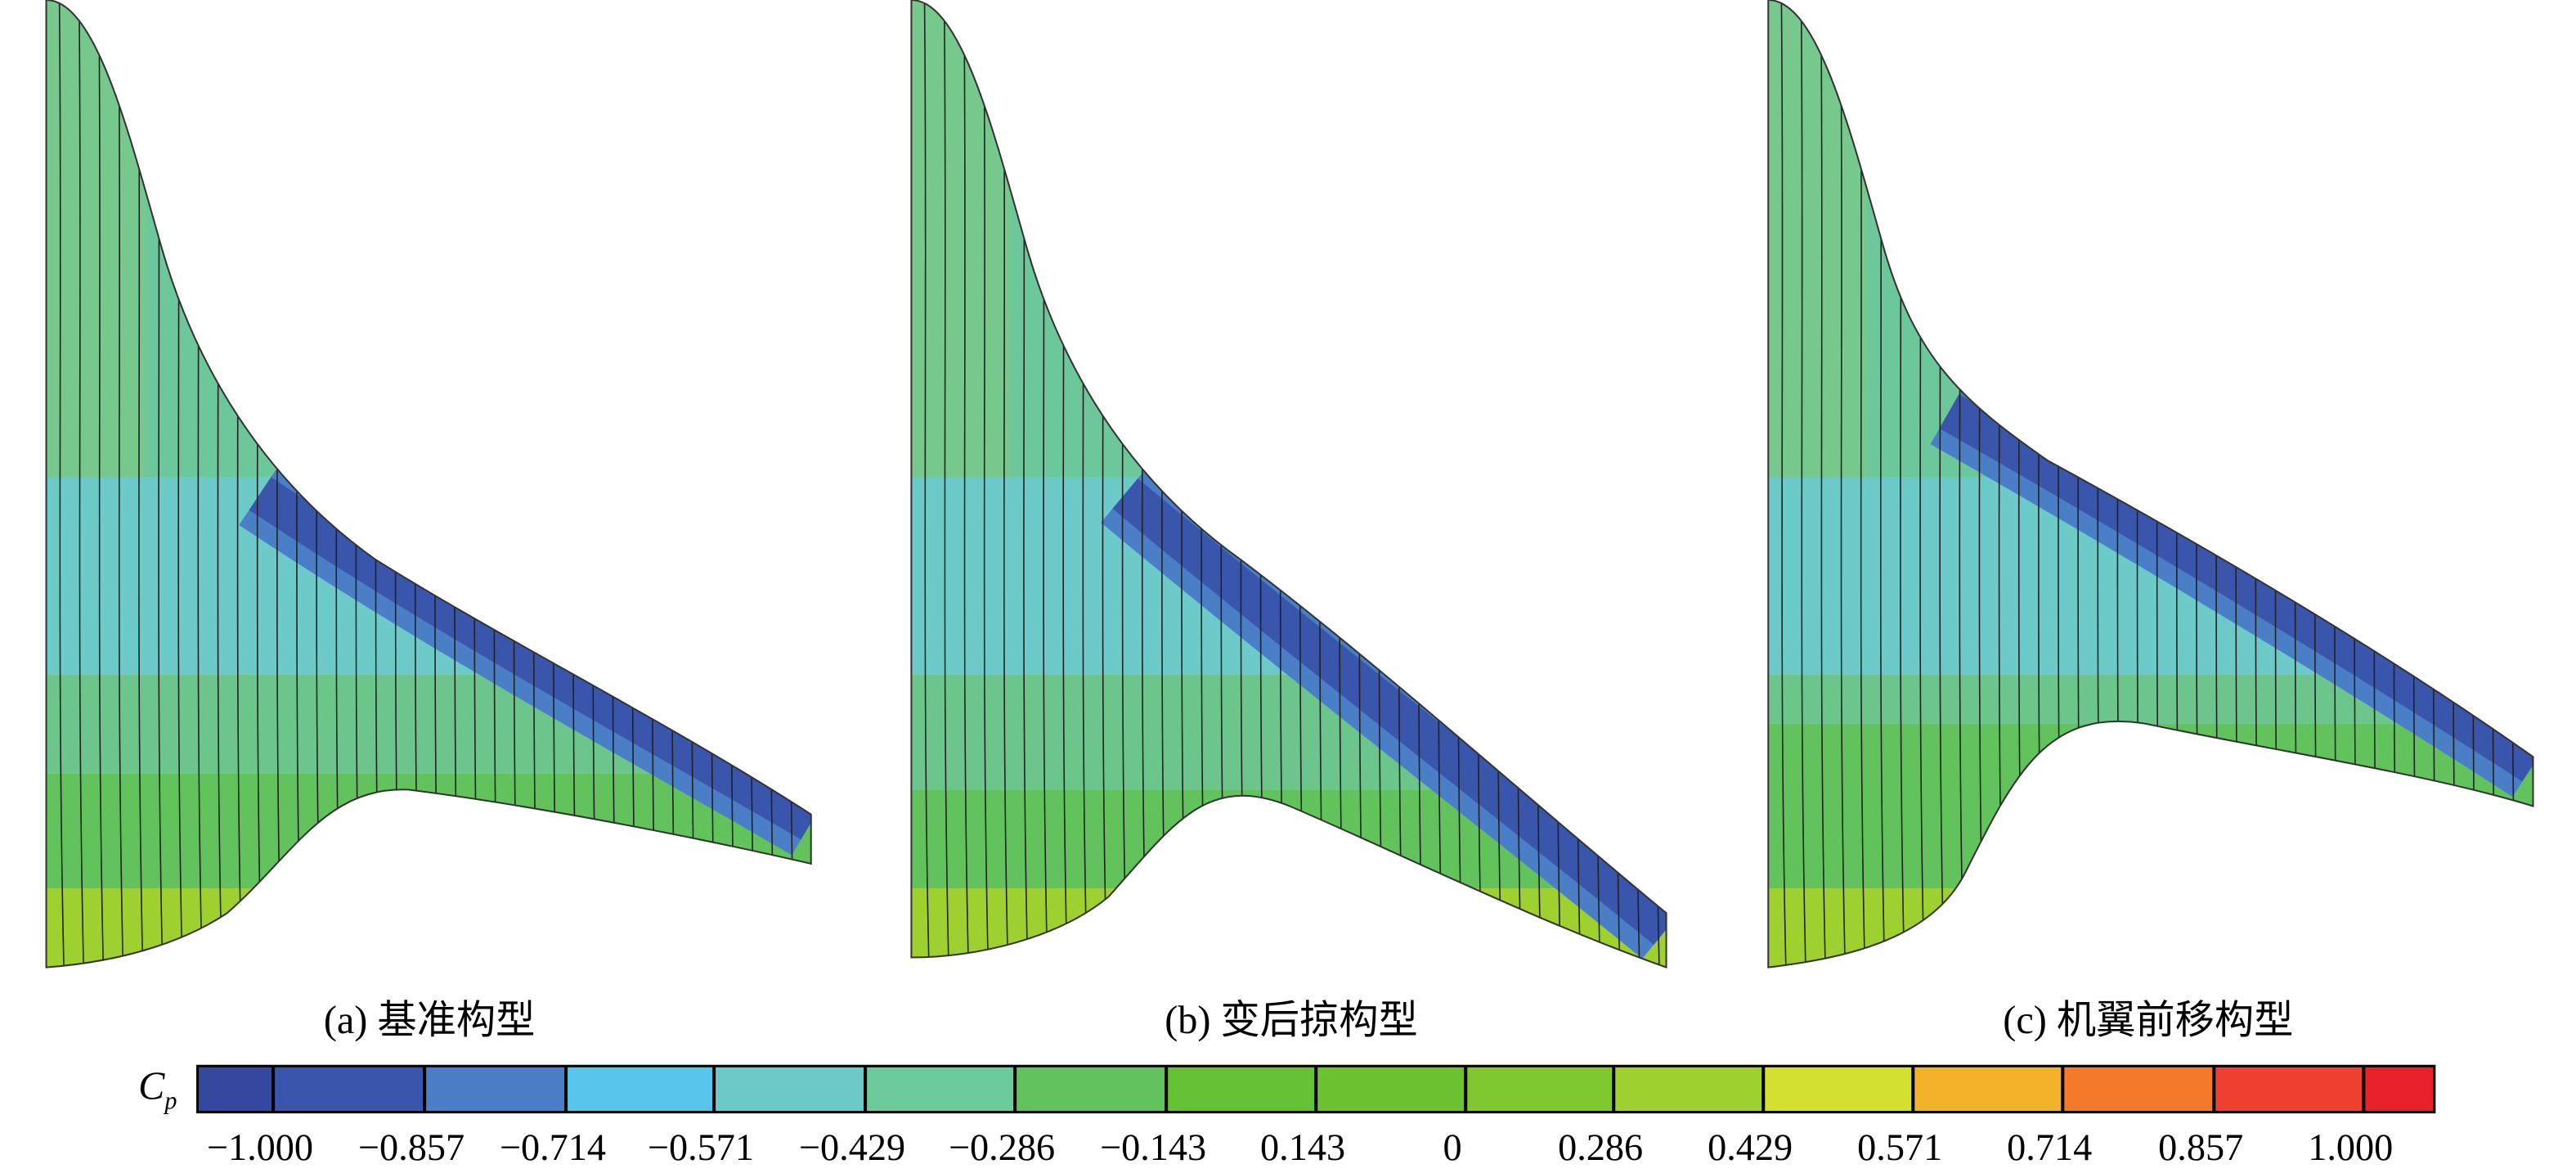 The width and height of the screenshot is (2576, 1173). Describe the element at coordinates (1600, 1148) in the screenshot. I see `colorbar-tick-label: 0.286` at that location.